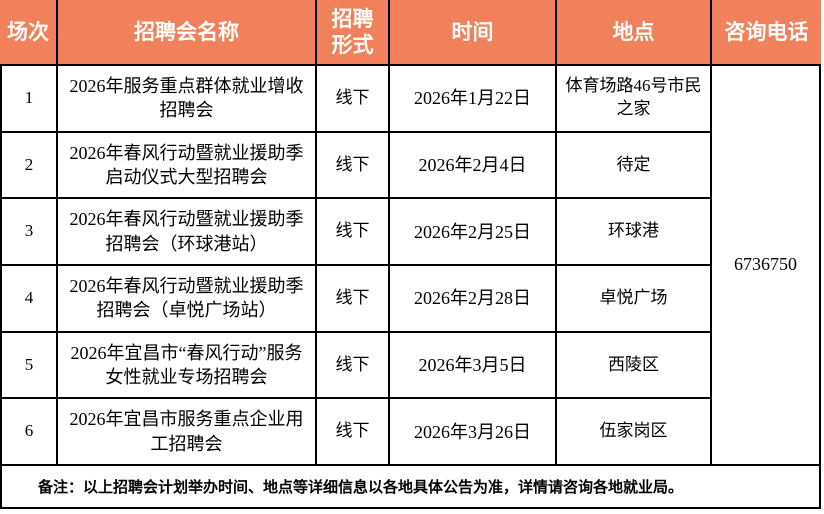 This screenshot has width=824, height=514. What do you see at coordinates (473, 366) in the screenshot?
I see `row-5-time: 2026年3月5日` at bounding box center [473, 366].